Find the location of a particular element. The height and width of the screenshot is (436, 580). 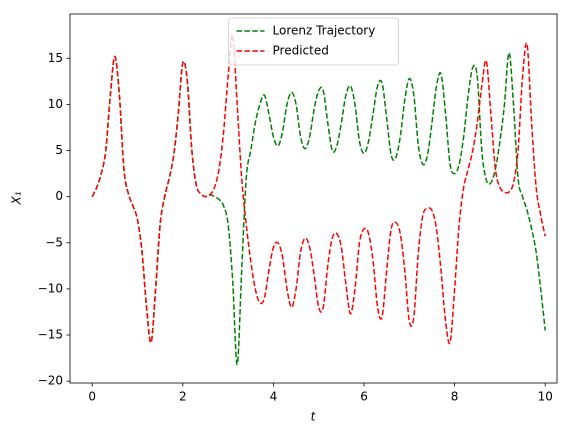

x-tick-label: 10 is located at coordinates (545, 397).